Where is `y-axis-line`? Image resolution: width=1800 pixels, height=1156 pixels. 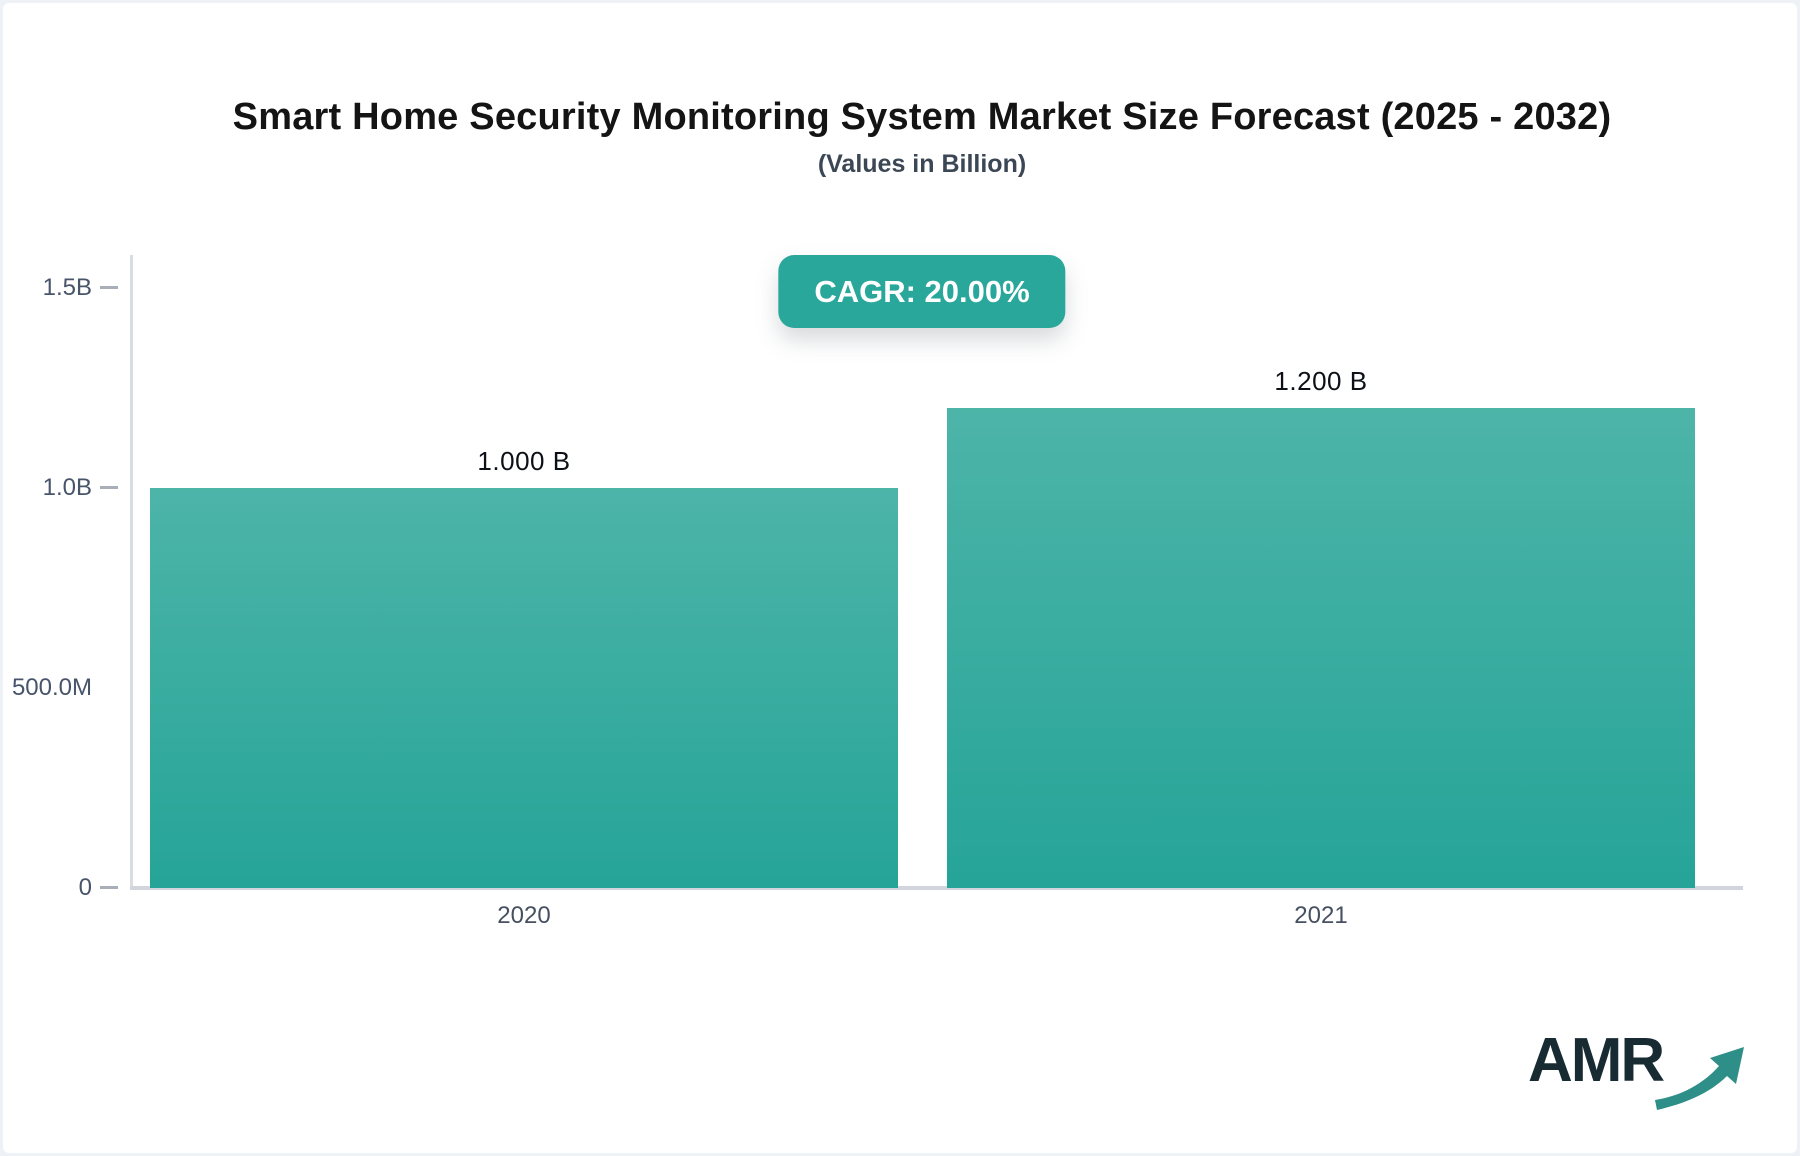
y-axis-line is located at coordinates (131, 571).